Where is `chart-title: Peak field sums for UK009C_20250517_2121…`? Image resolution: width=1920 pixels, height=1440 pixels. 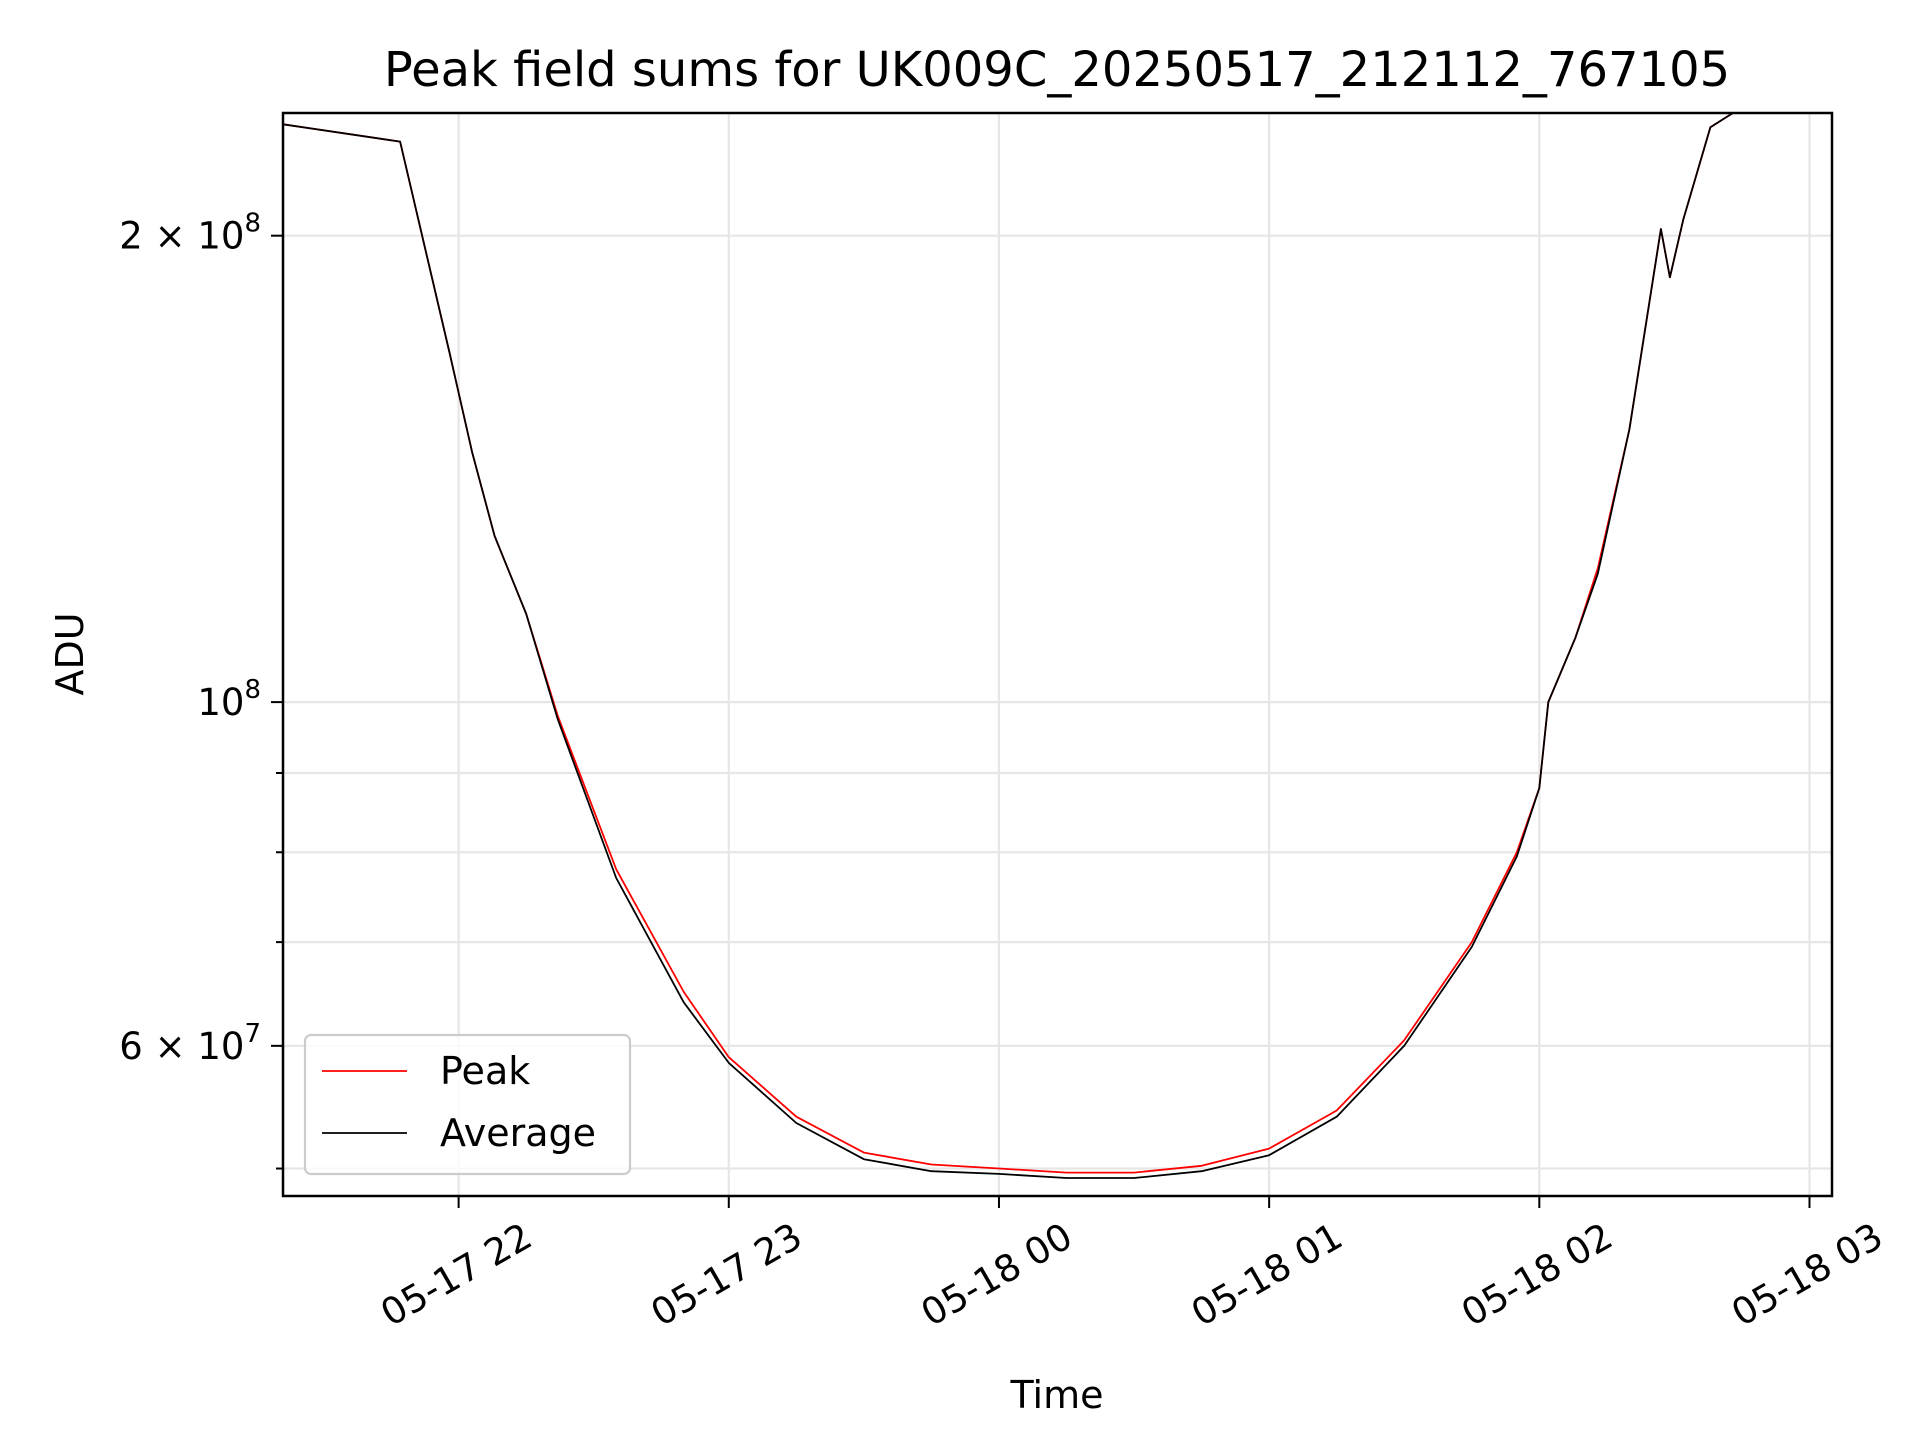
chart-title: Peak field sums for UK009C_20250517_2121… is located at coordinates (1057, 70).